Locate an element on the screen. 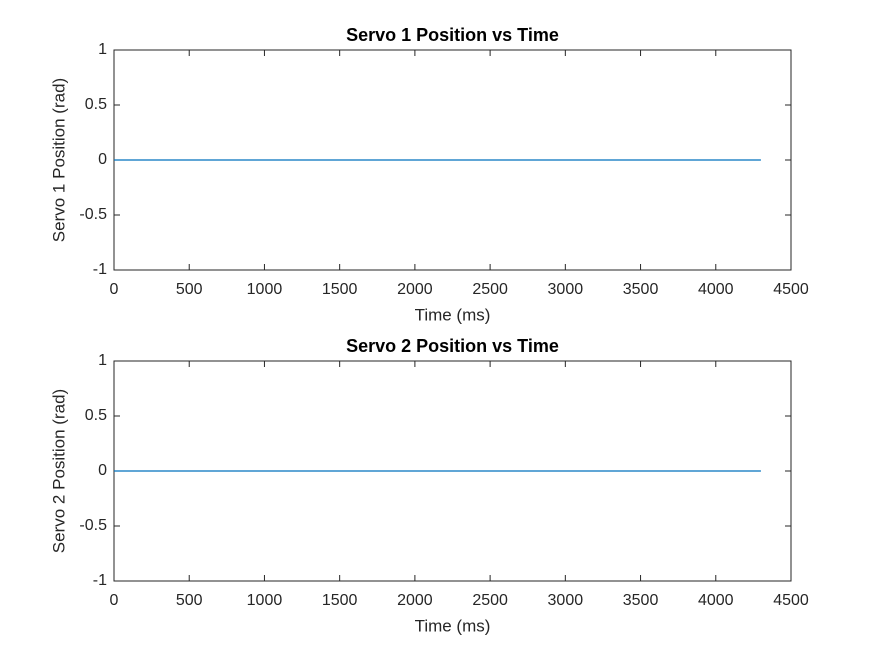  chart-title: Servo 1 Position vs Time is located at coordinates (452, 35).